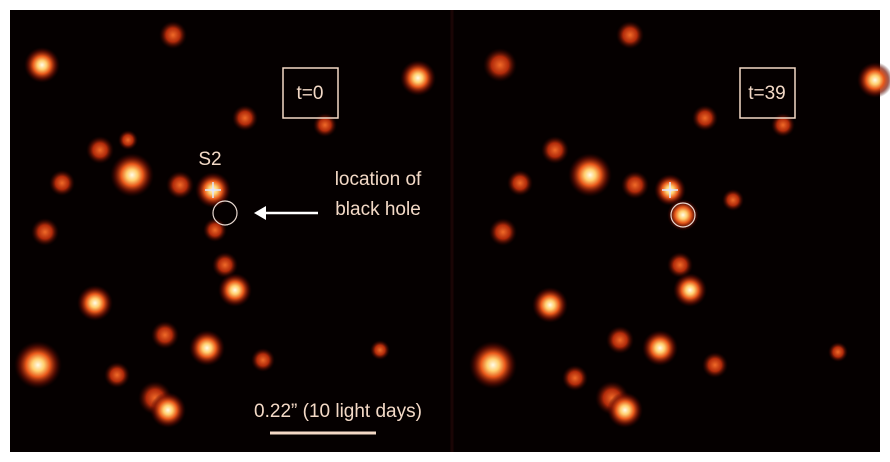 Image resolution: width=890 pixels, height=462 pixels. Describe the element at coordinates (378, 179) in the screenshot. I see `annotation-text: location of` at that location.